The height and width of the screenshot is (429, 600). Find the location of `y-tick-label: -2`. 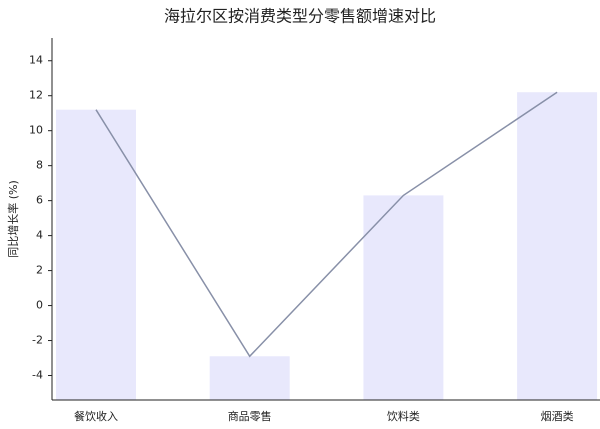

y-tick-label: -2 is located at coordinates (37, 340).